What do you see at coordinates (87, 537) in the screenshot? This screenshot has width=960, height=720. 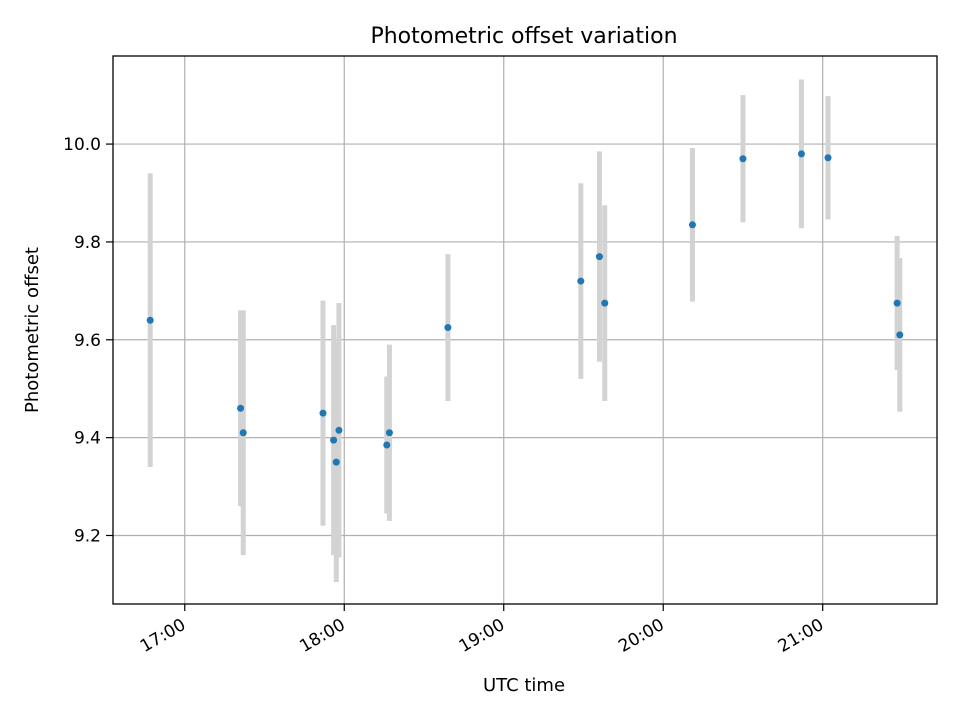 I see `y-tick-label: 9.2` at bounding box center [87, 537].